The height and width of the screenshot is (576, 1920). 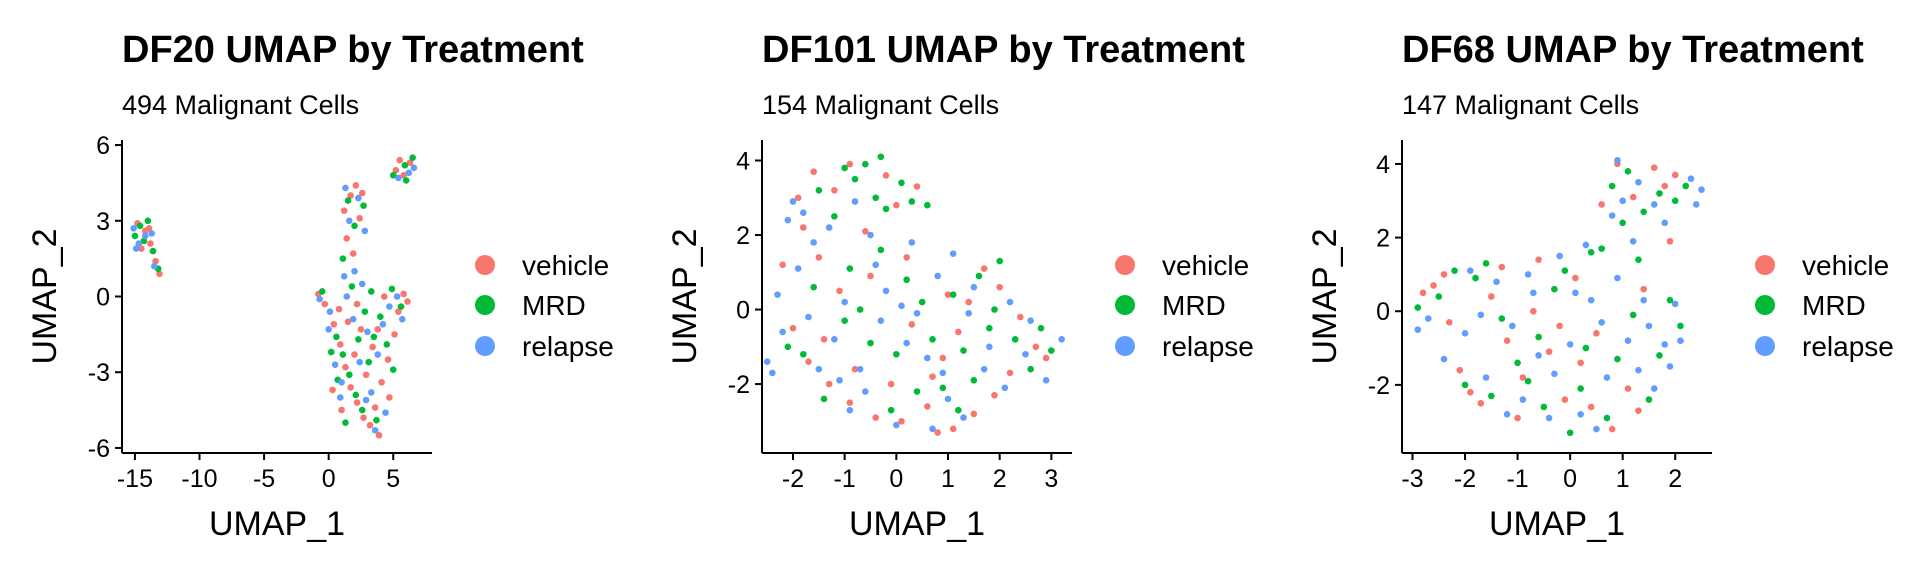 What do you see at coordinates (743, 161) in the screenshot?
I see `y-tick-label: 4` at bounding box center [743, 161].